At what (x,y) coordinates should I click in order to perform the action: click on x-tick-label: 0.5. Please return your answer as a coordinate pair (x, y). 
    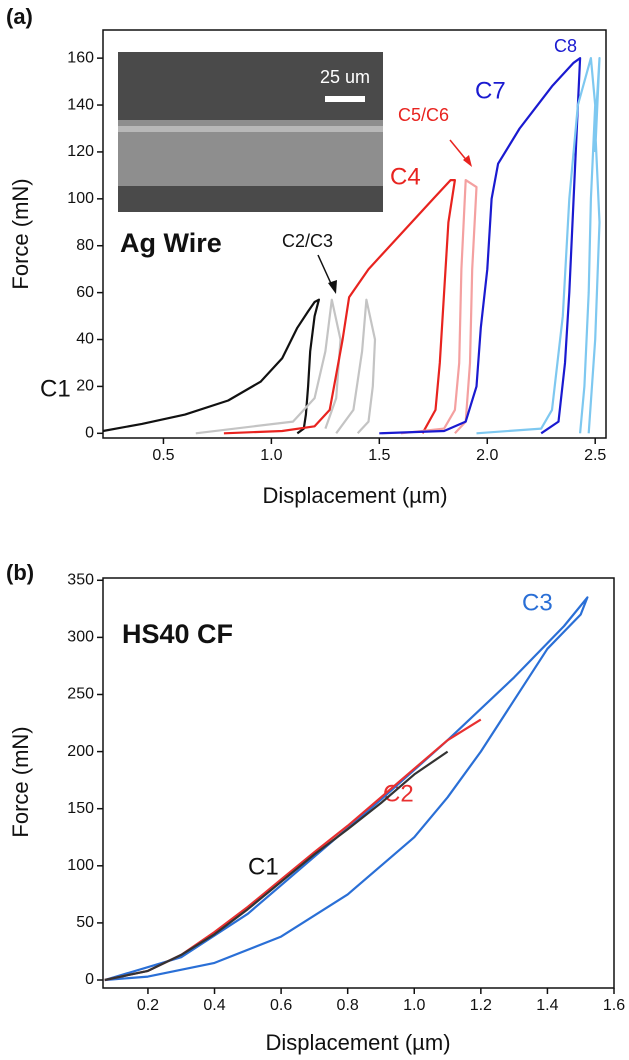
    Looking at the image, I should click on (163, 455).